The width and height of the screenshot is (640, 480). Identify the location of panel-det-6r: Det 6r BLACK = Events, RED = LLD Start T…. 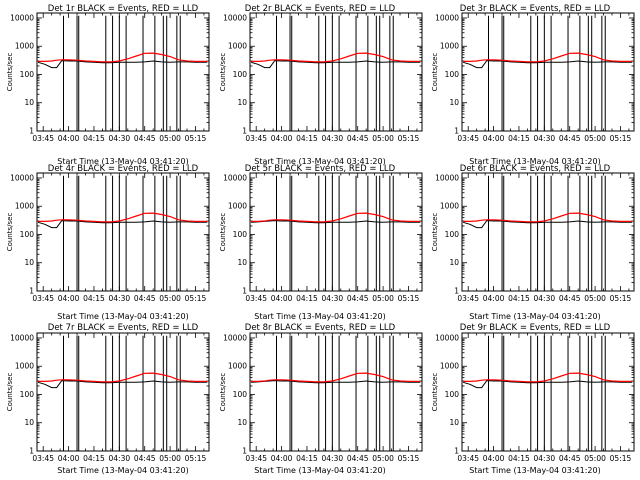
(533, 242).